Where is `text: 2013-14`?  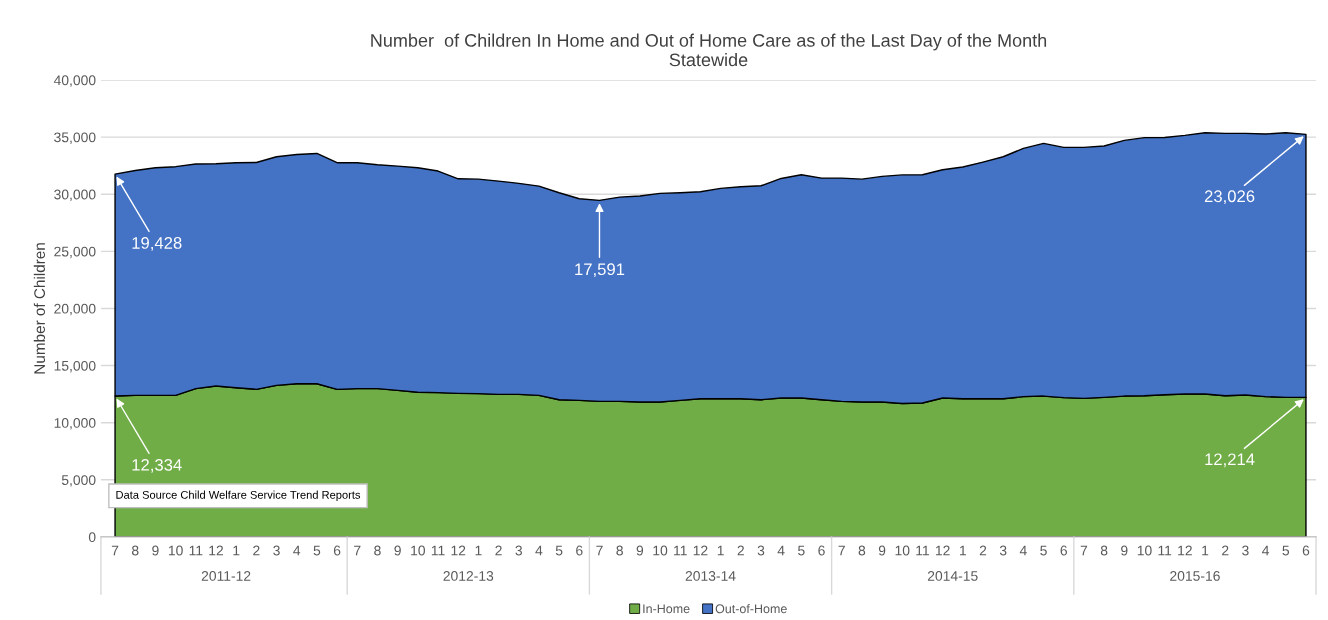
text: 2013-14 is located at coordinates (710, 576).